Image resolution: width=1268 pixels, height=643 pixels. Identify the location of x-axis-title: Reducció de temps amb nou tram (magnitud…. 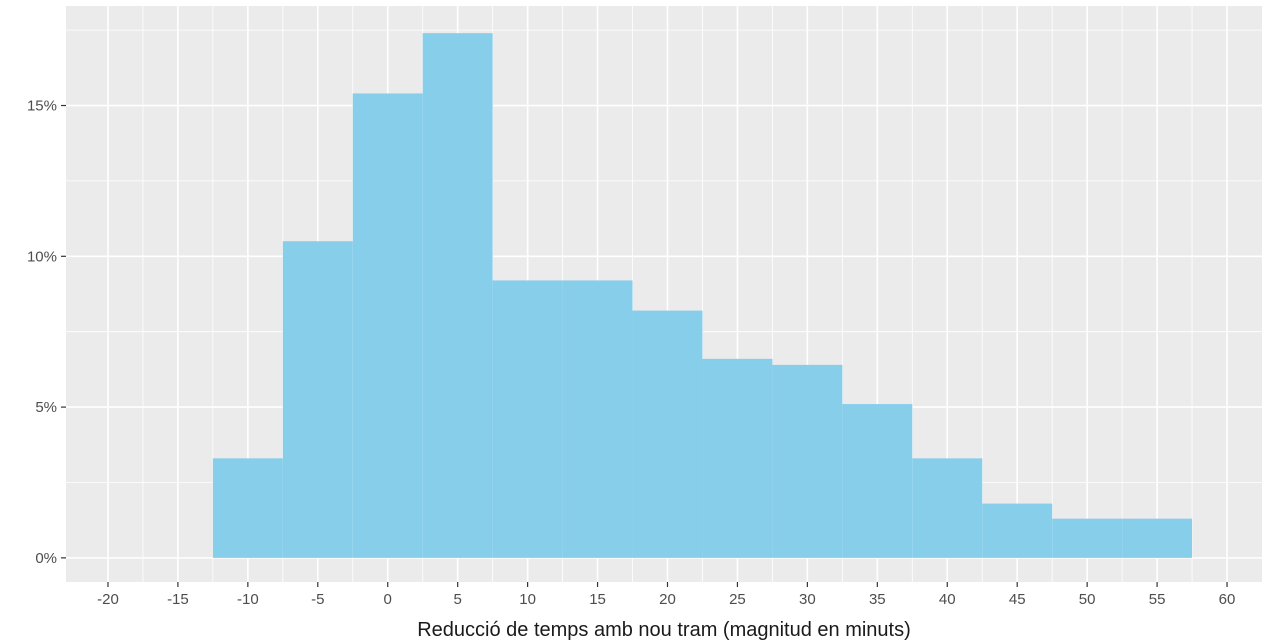
(664, 630).